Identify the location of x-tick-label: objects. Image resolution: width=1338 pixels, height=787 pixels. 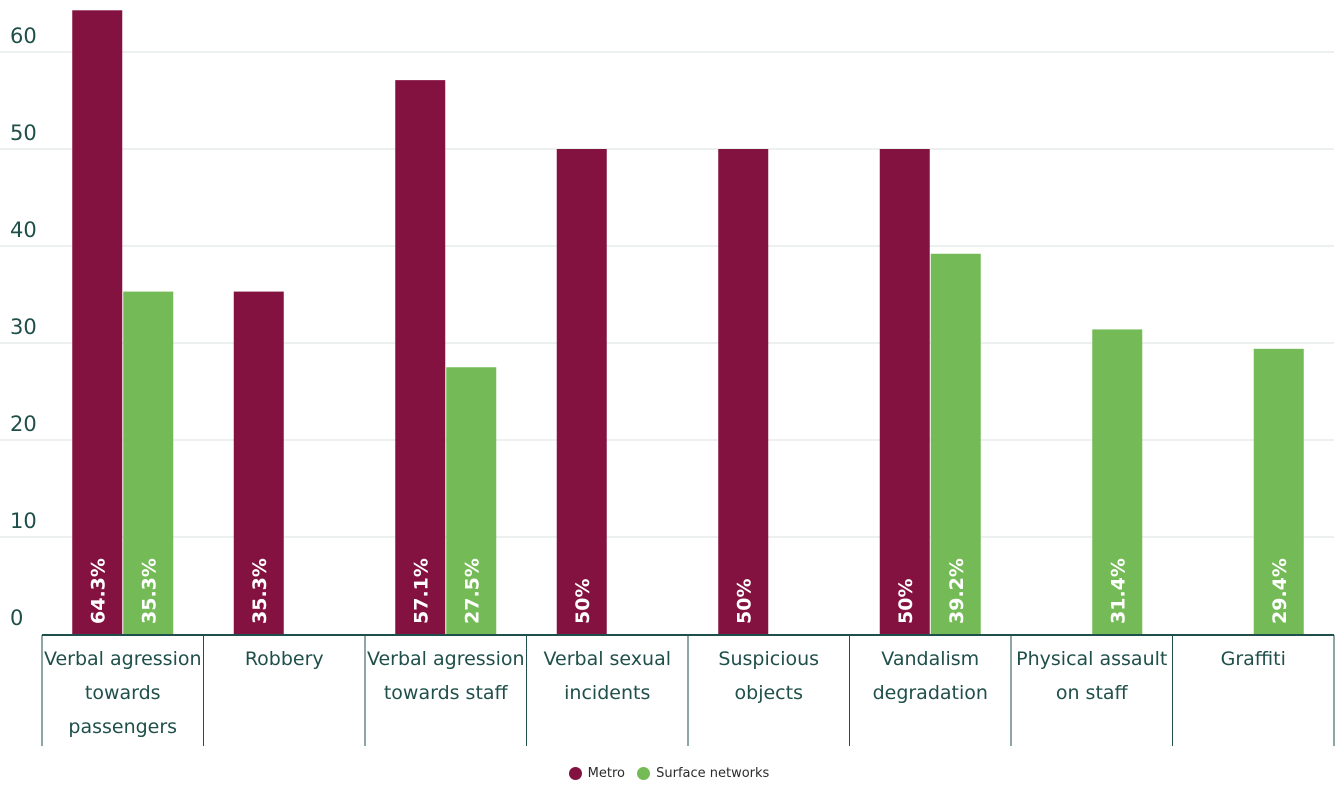
(769, 693).